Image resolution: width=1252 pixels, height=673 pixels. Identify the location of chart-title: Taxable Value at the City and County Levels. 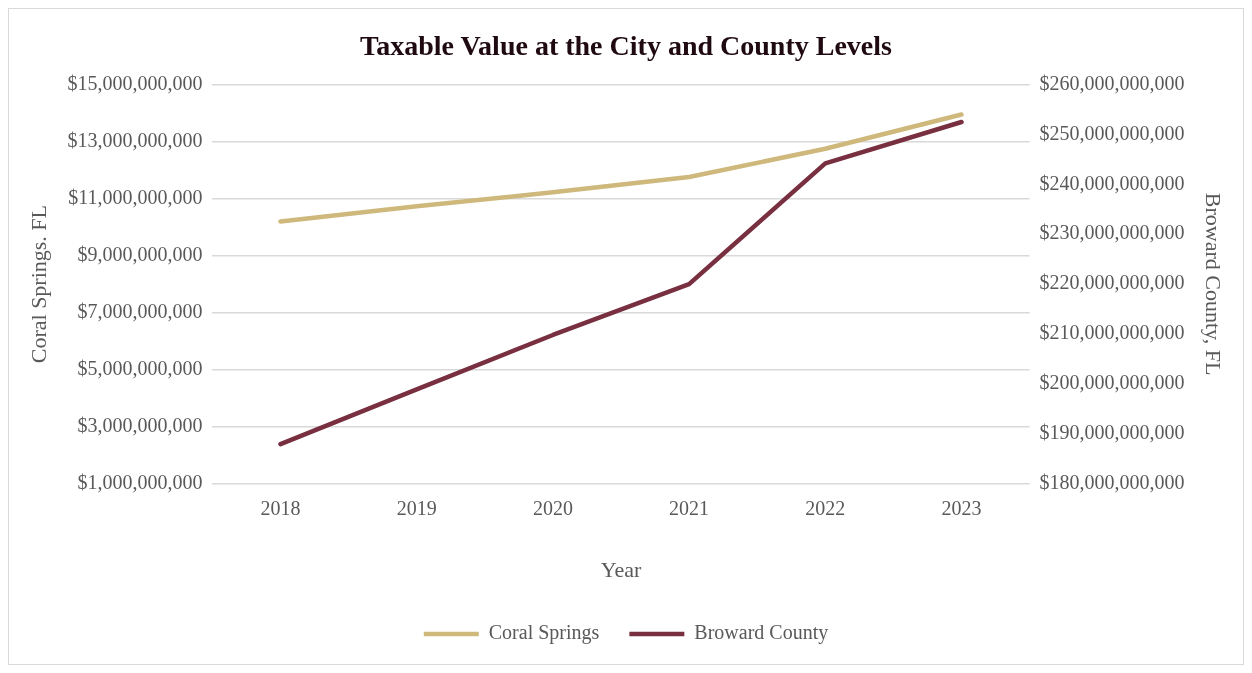
(626, 46).